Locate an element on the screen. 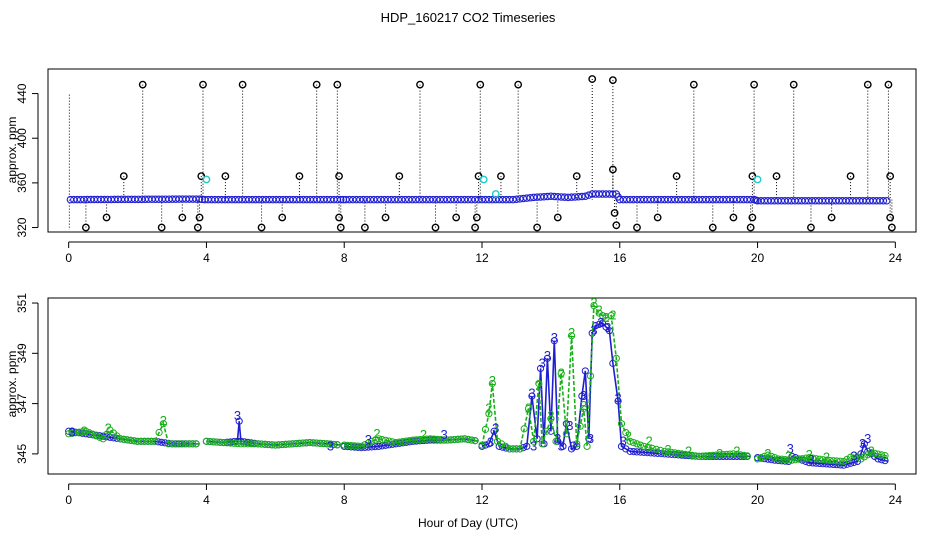 The height and width of the screenshot is (540, 936). y-tick-label: 345 is located at coordinates (22, 454).